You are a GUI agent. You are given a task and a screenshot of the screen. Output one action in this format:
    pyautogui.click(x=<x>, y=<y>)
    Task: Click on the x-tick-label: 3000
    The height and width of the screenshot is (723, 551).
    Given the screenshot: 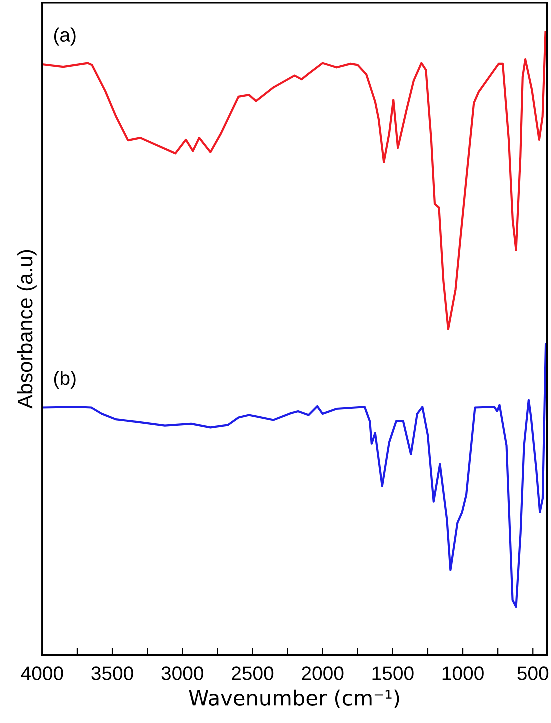 What is the action you would take?
    pyautogui.click(x=183, y=673)
    